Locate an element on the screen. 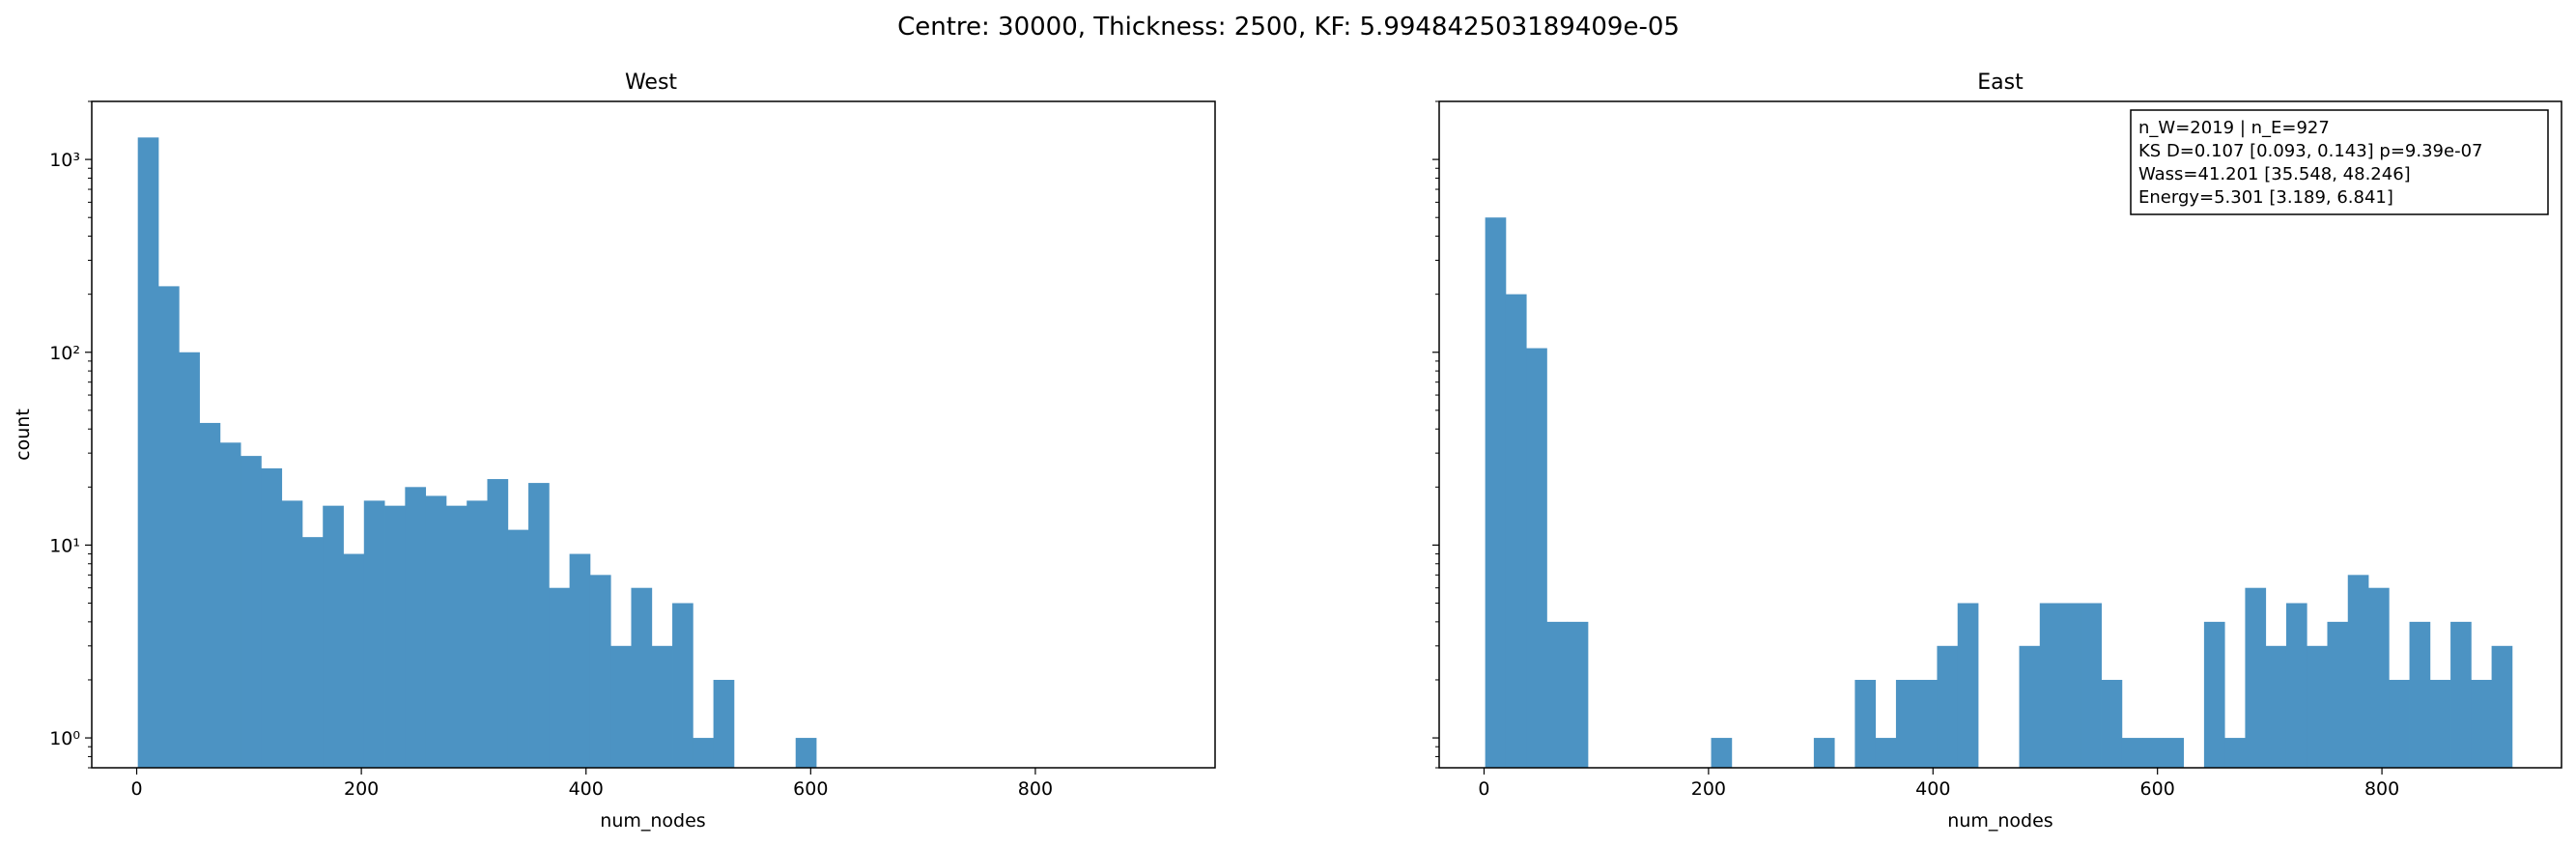 This screenshot has height=846, width=2576. east-x-tick-label: 800 is located at coordinates (2381, 789).